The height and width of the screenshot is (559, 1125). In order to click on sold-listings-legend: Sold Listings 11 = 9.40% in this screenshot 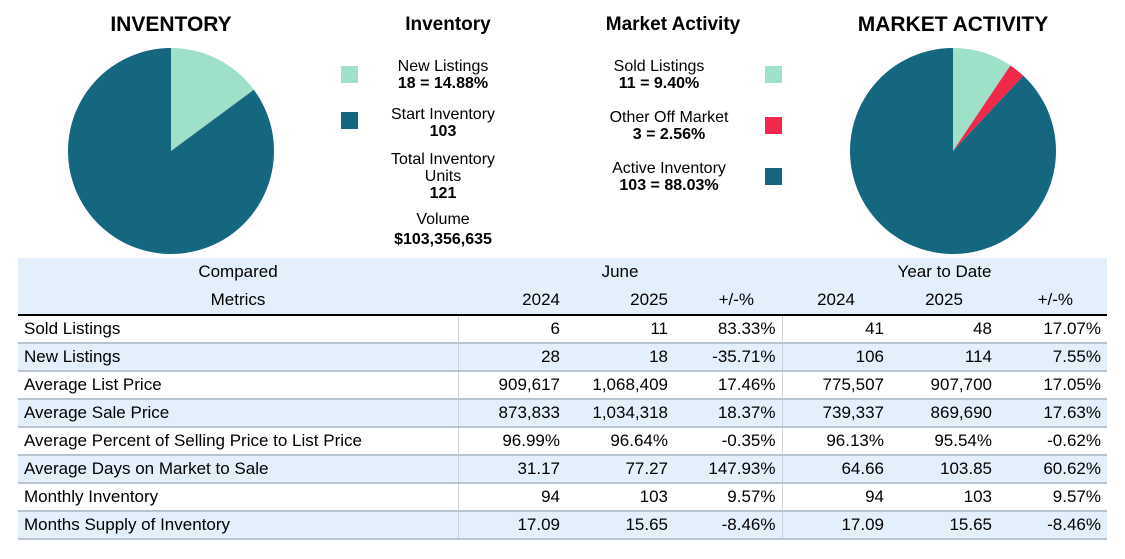, I will do `click(659, 75)`.